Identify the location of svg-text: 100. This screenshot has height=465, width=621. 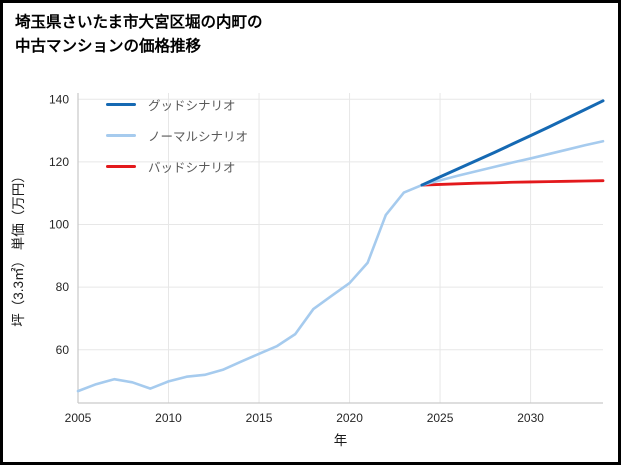
(59, 225).